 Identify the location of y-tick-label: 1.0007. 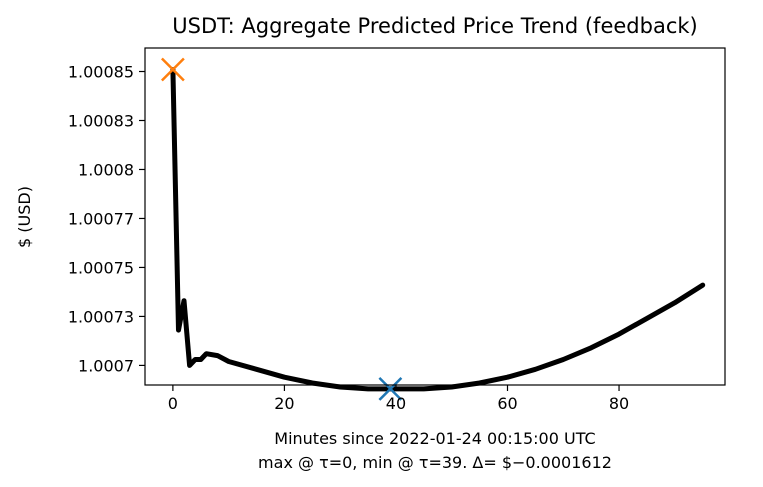
(106, 365).